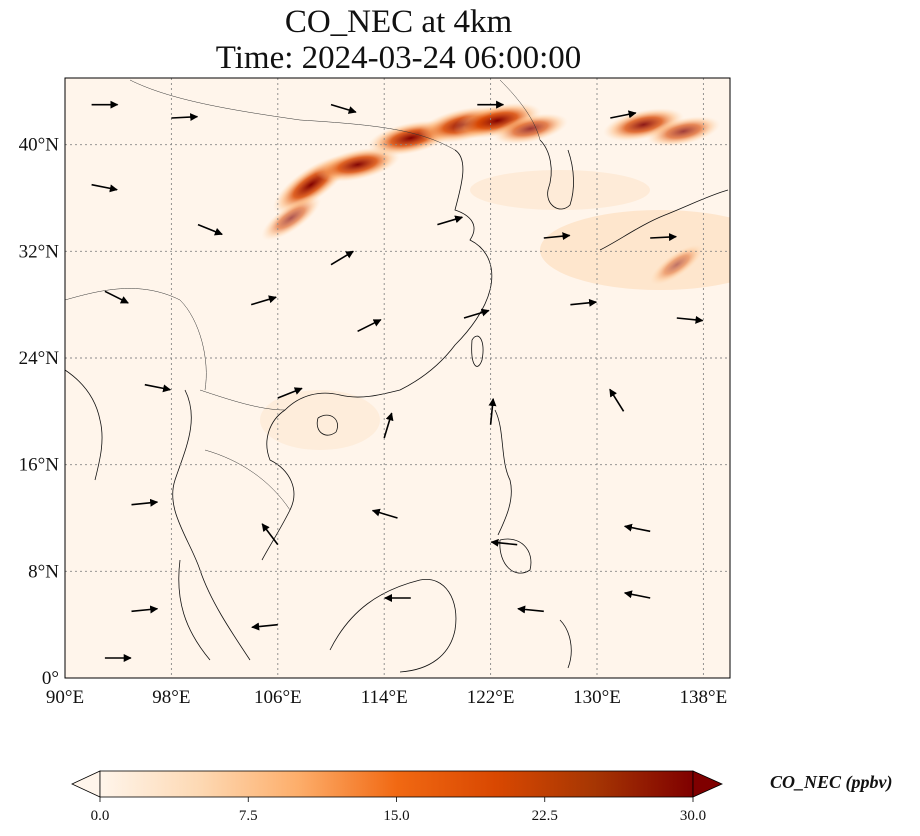 Image resolution: width=920 pixels, height=836 pixels. I want to click on coastline-hainan, so click(327, 425).